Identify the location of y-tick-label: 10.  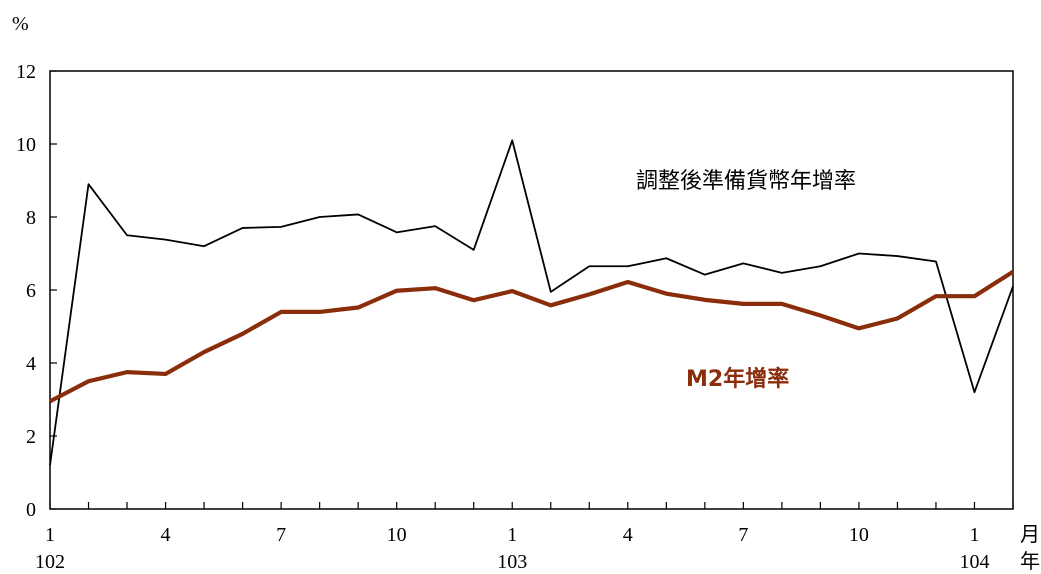
(26, 145).